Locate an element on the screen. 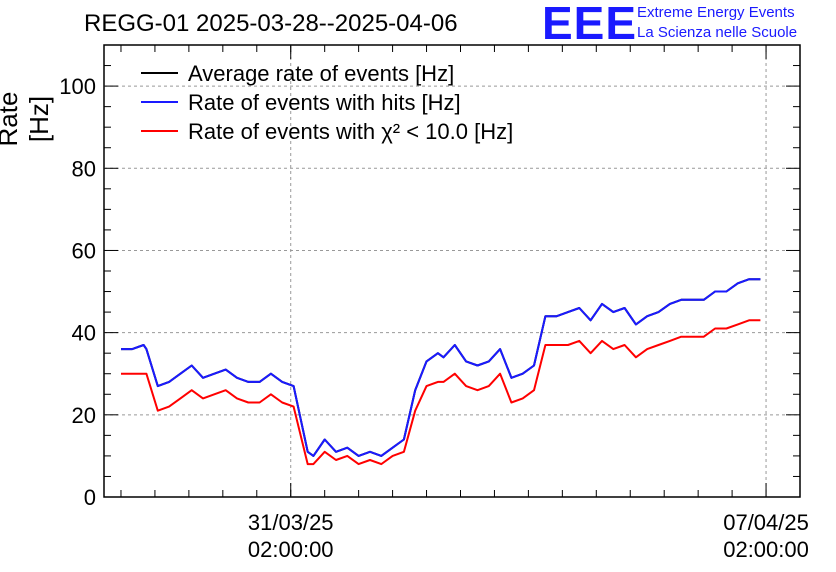 The height and width of the screenshot is (572, 836). y-axis-label: Rate [Hz] is located at coordinates (27, 119).